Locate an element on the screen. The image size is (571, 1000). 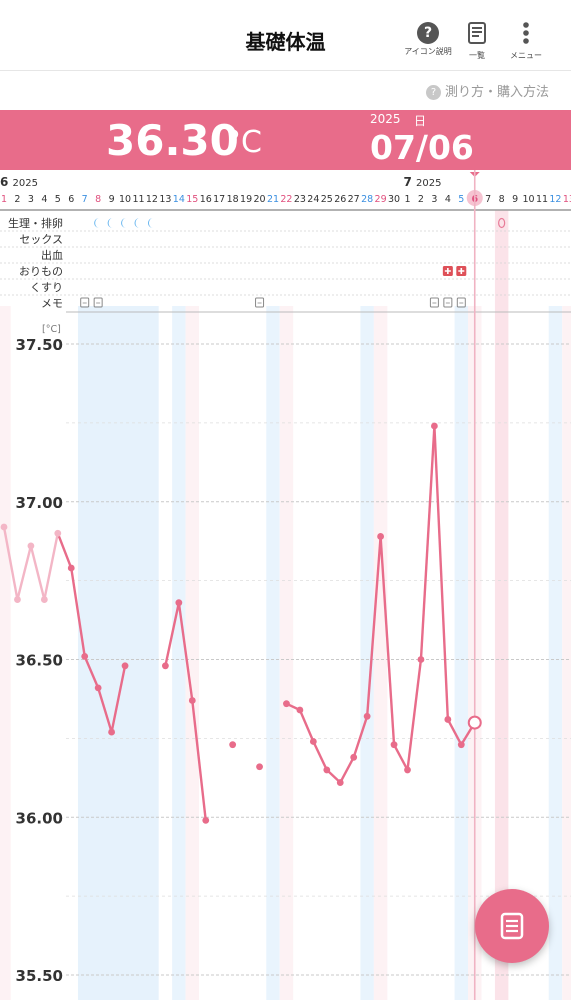
day-number: 26 is located at coordinates (340, 199).